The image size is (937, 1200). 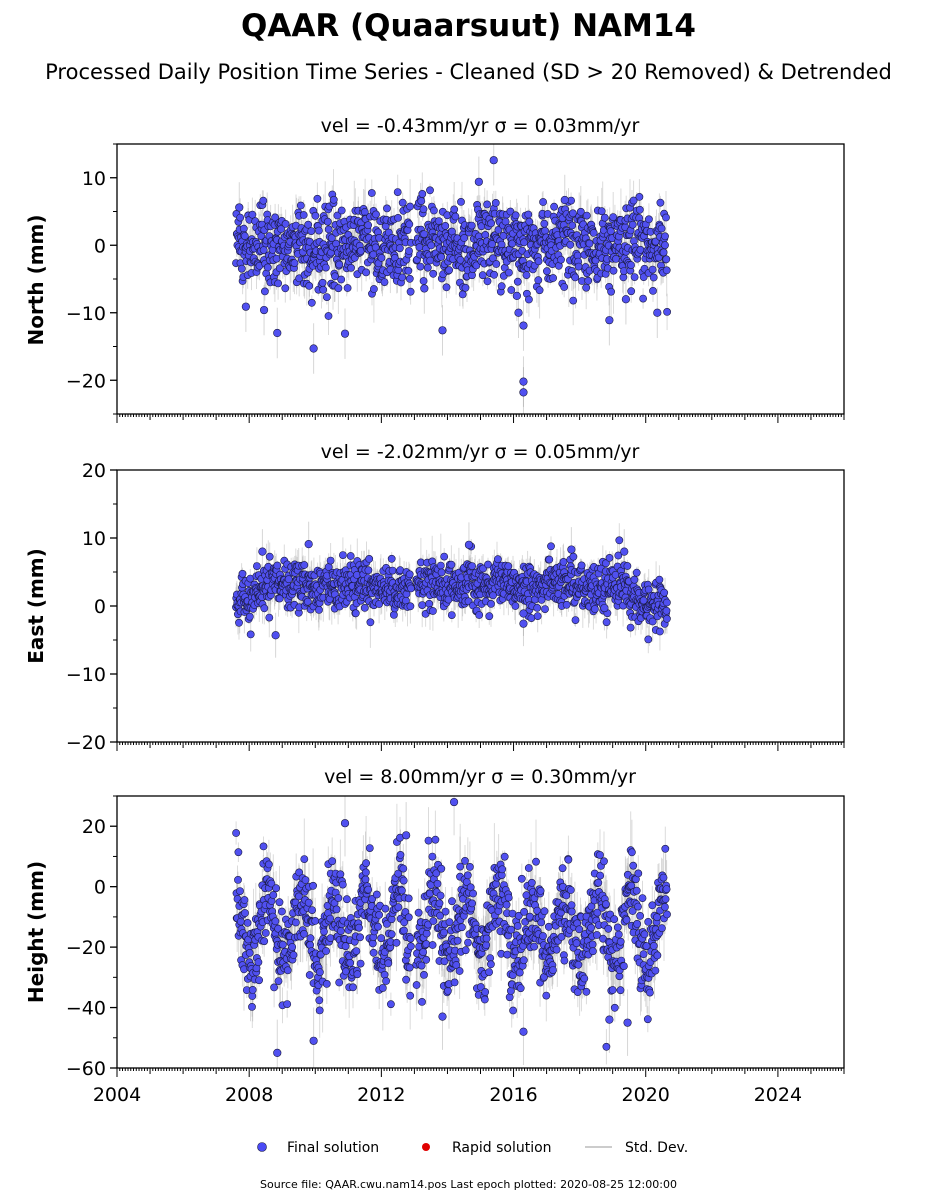 What do you see at coordinates (451, 590) in the screenshot?
I see `final-solution-points` at bounding box center [451, 590].